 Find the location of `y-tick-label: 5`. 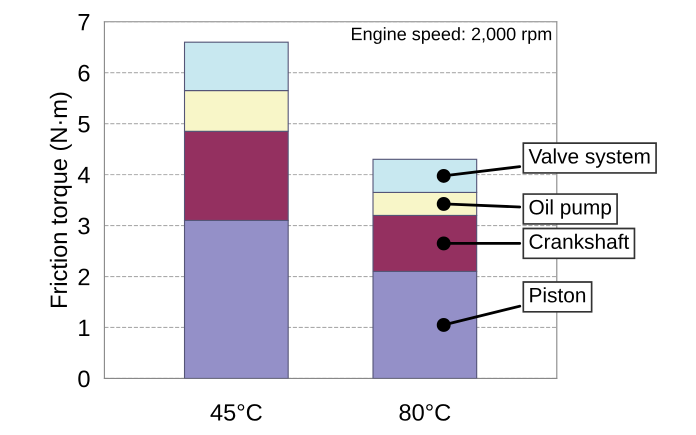

y-tick-label: 5 is located at coordinates (84, 124).